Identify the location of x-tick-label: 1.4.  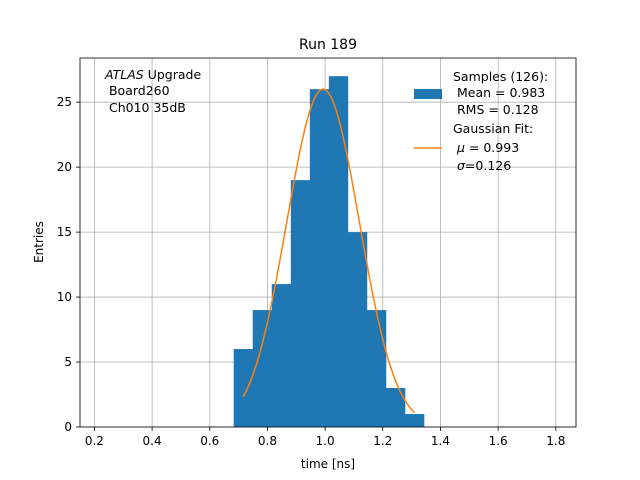
(440, 441).